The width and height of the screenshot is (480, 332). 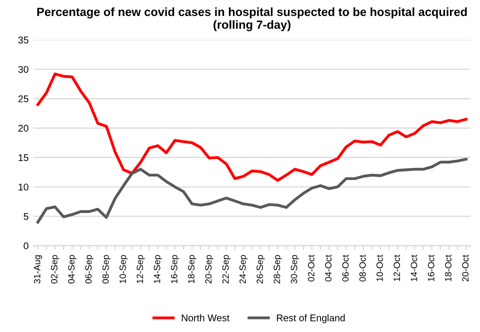 What do you see at coordinates (106, 269) in the screenshot?
I see `x-tick-label: 08-Sep` at bounding box center [106, 269].